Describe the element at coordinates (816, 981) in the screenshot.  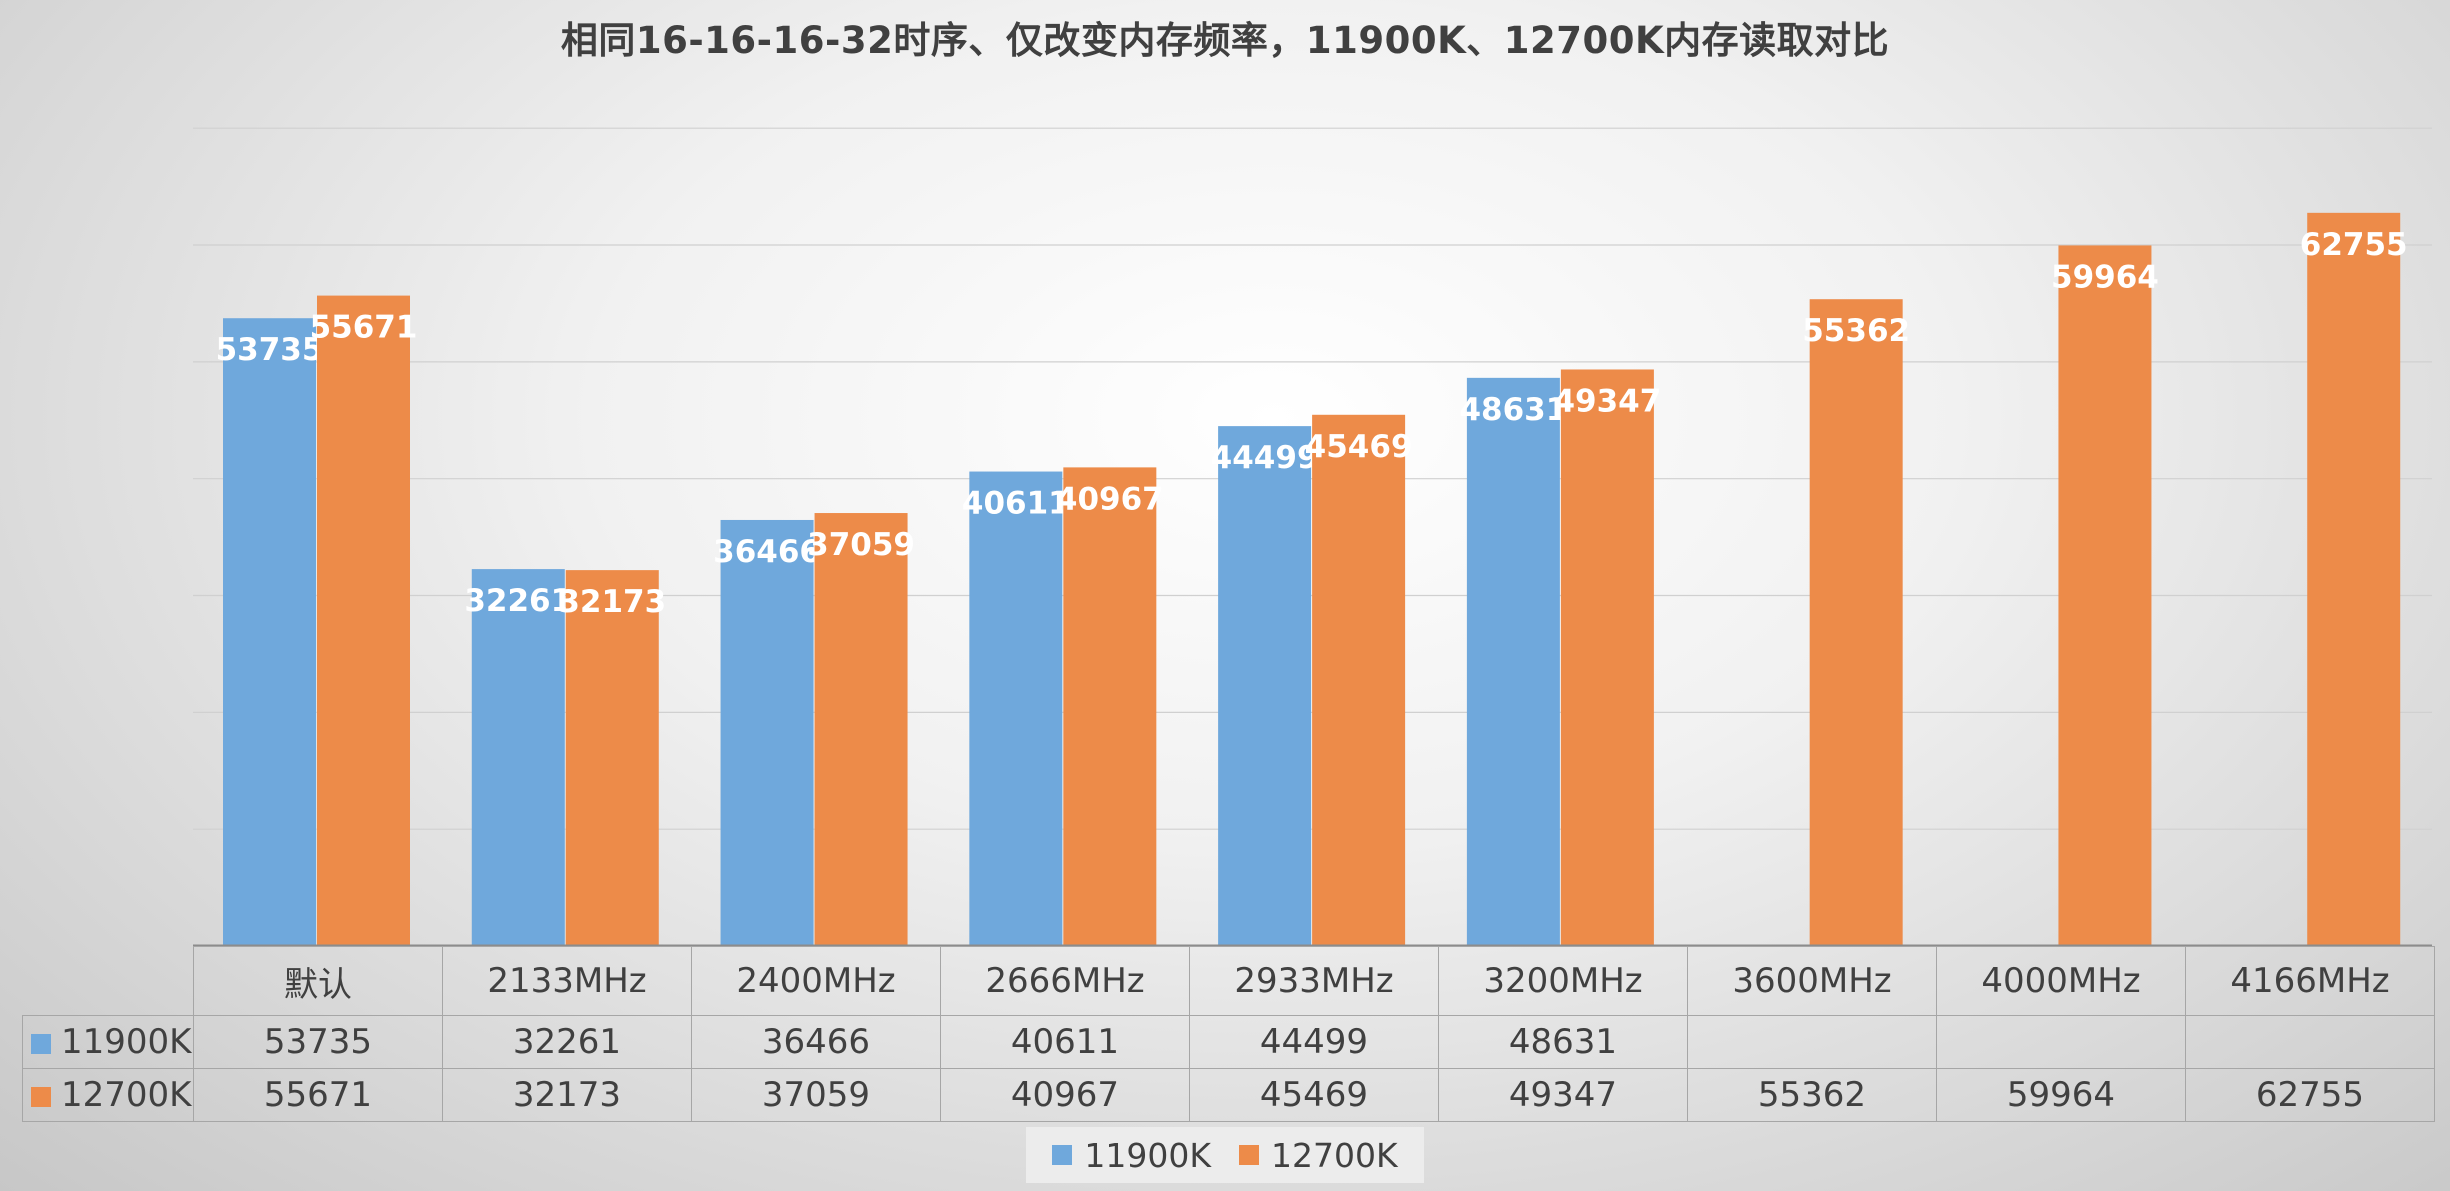
I see `category-label-2: 2400MHz` at that location.